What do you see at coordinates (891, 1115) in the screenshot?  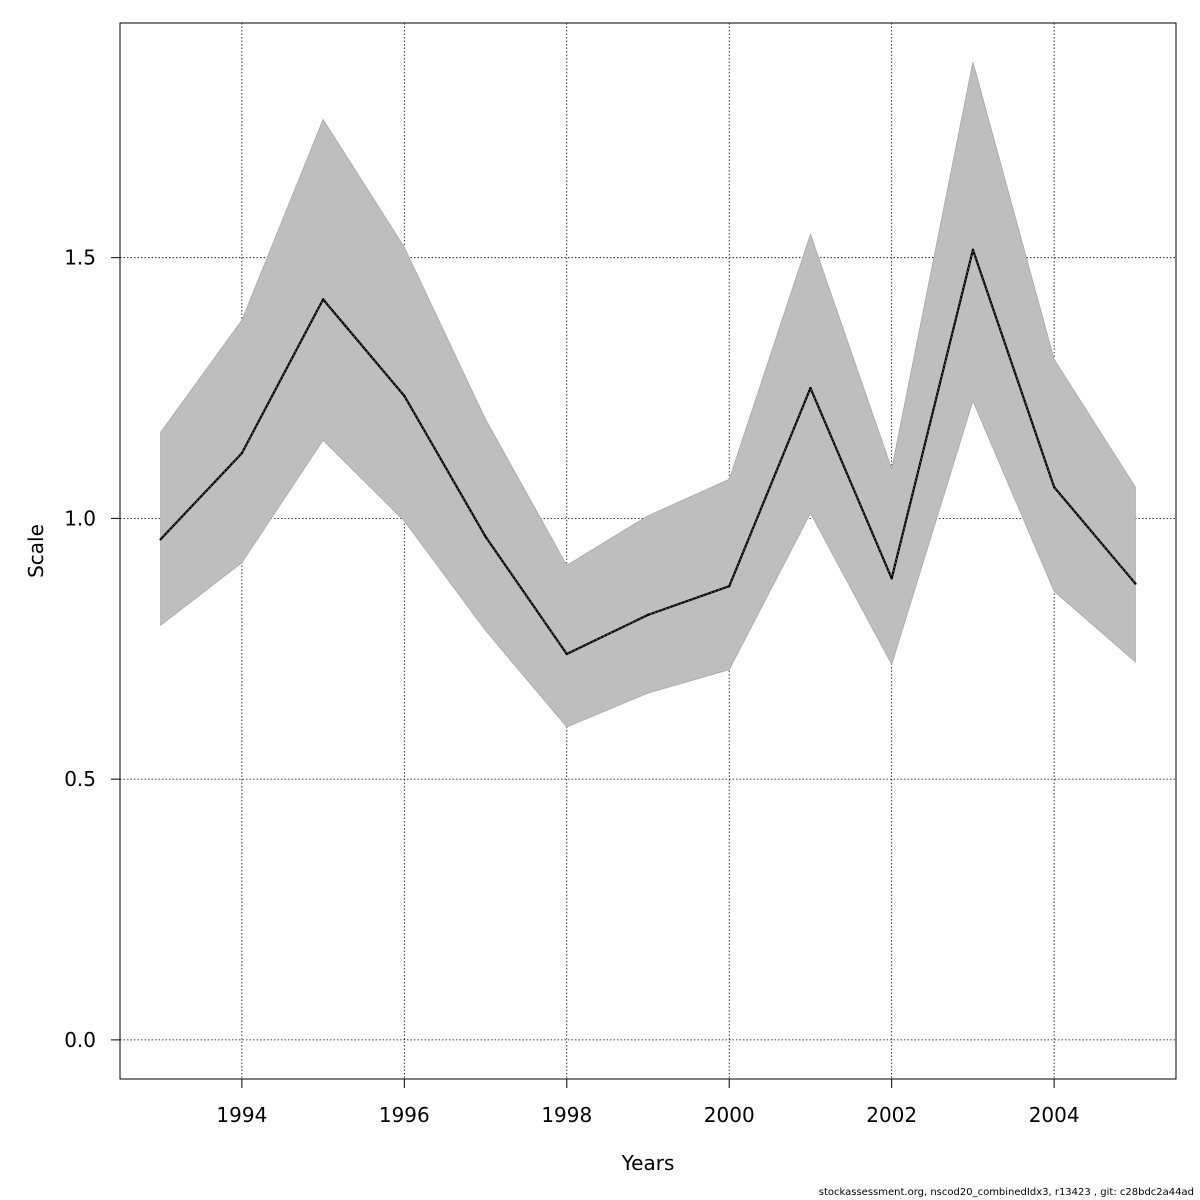 I see `x-tick-label-2002: 2002` at bounding box center [891, 1115].